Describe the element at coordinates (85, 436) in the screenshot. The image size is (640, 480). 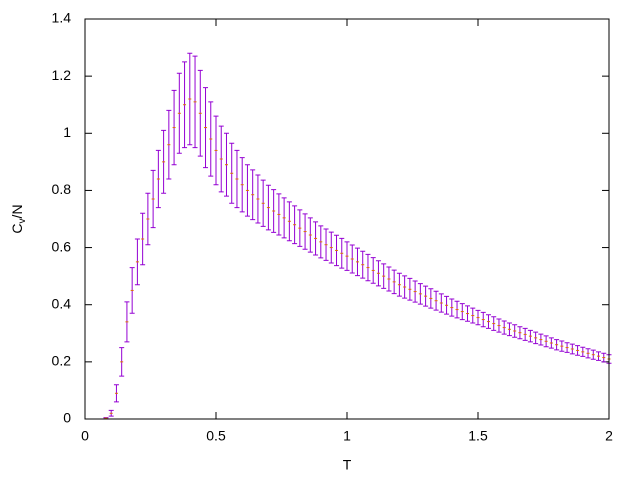
I see `x-tick-label: 0` at that location.